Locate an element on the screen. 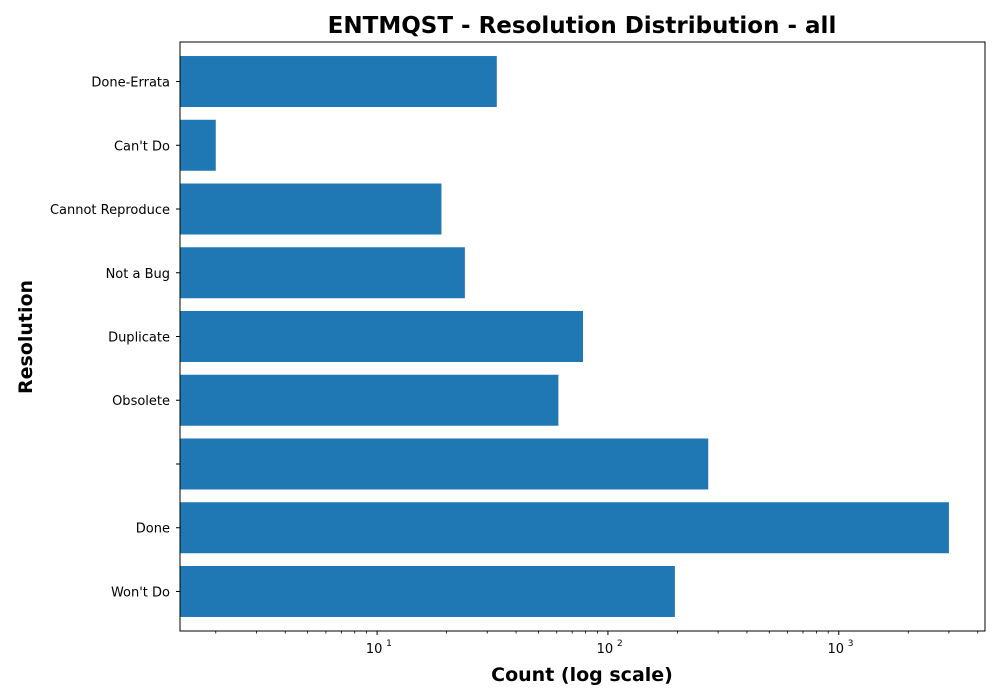  y-tick-label: Not a Bug is located at coordinates (138, 274).